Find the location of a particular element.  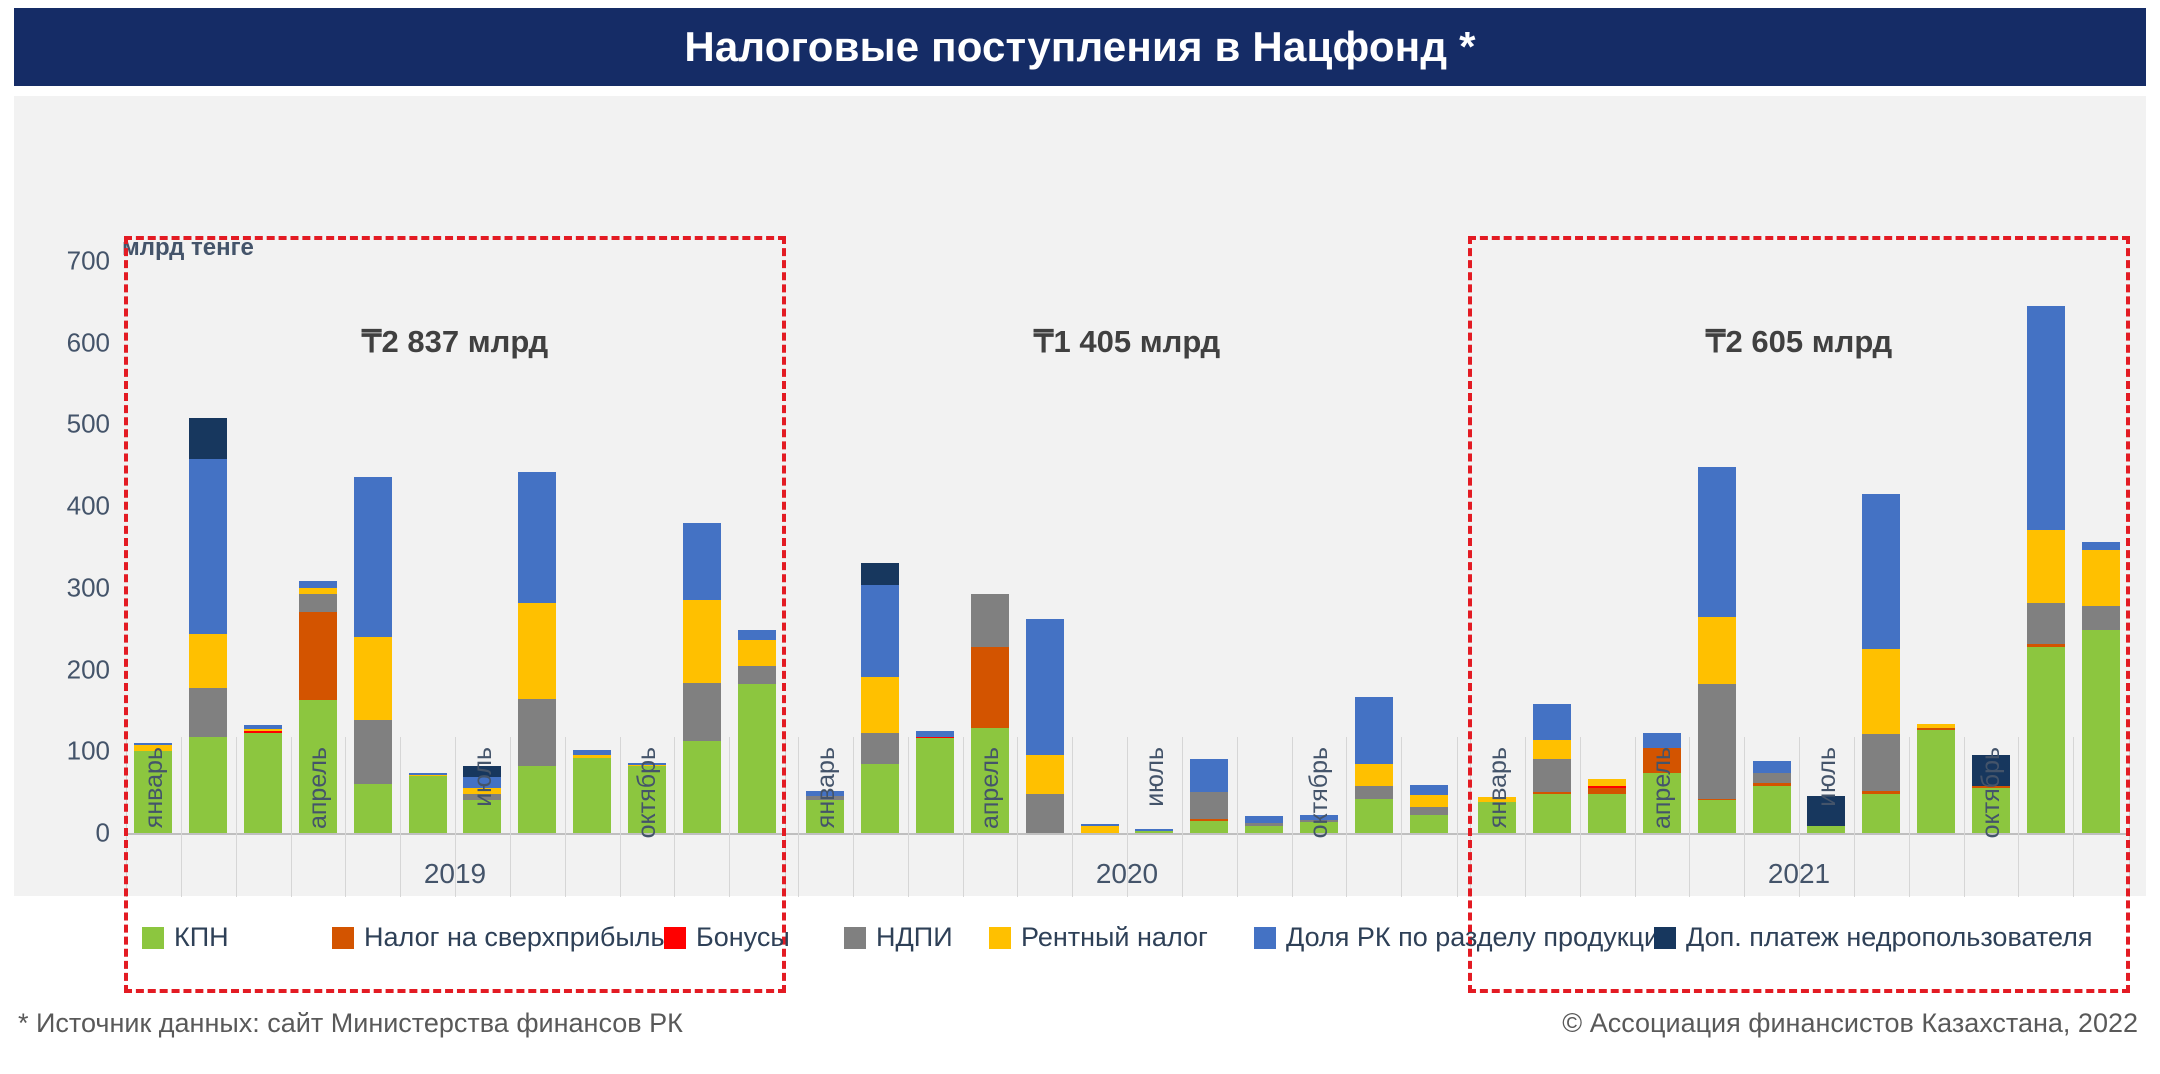

legend-item: Бонусы is located at coordinates (727, 937).